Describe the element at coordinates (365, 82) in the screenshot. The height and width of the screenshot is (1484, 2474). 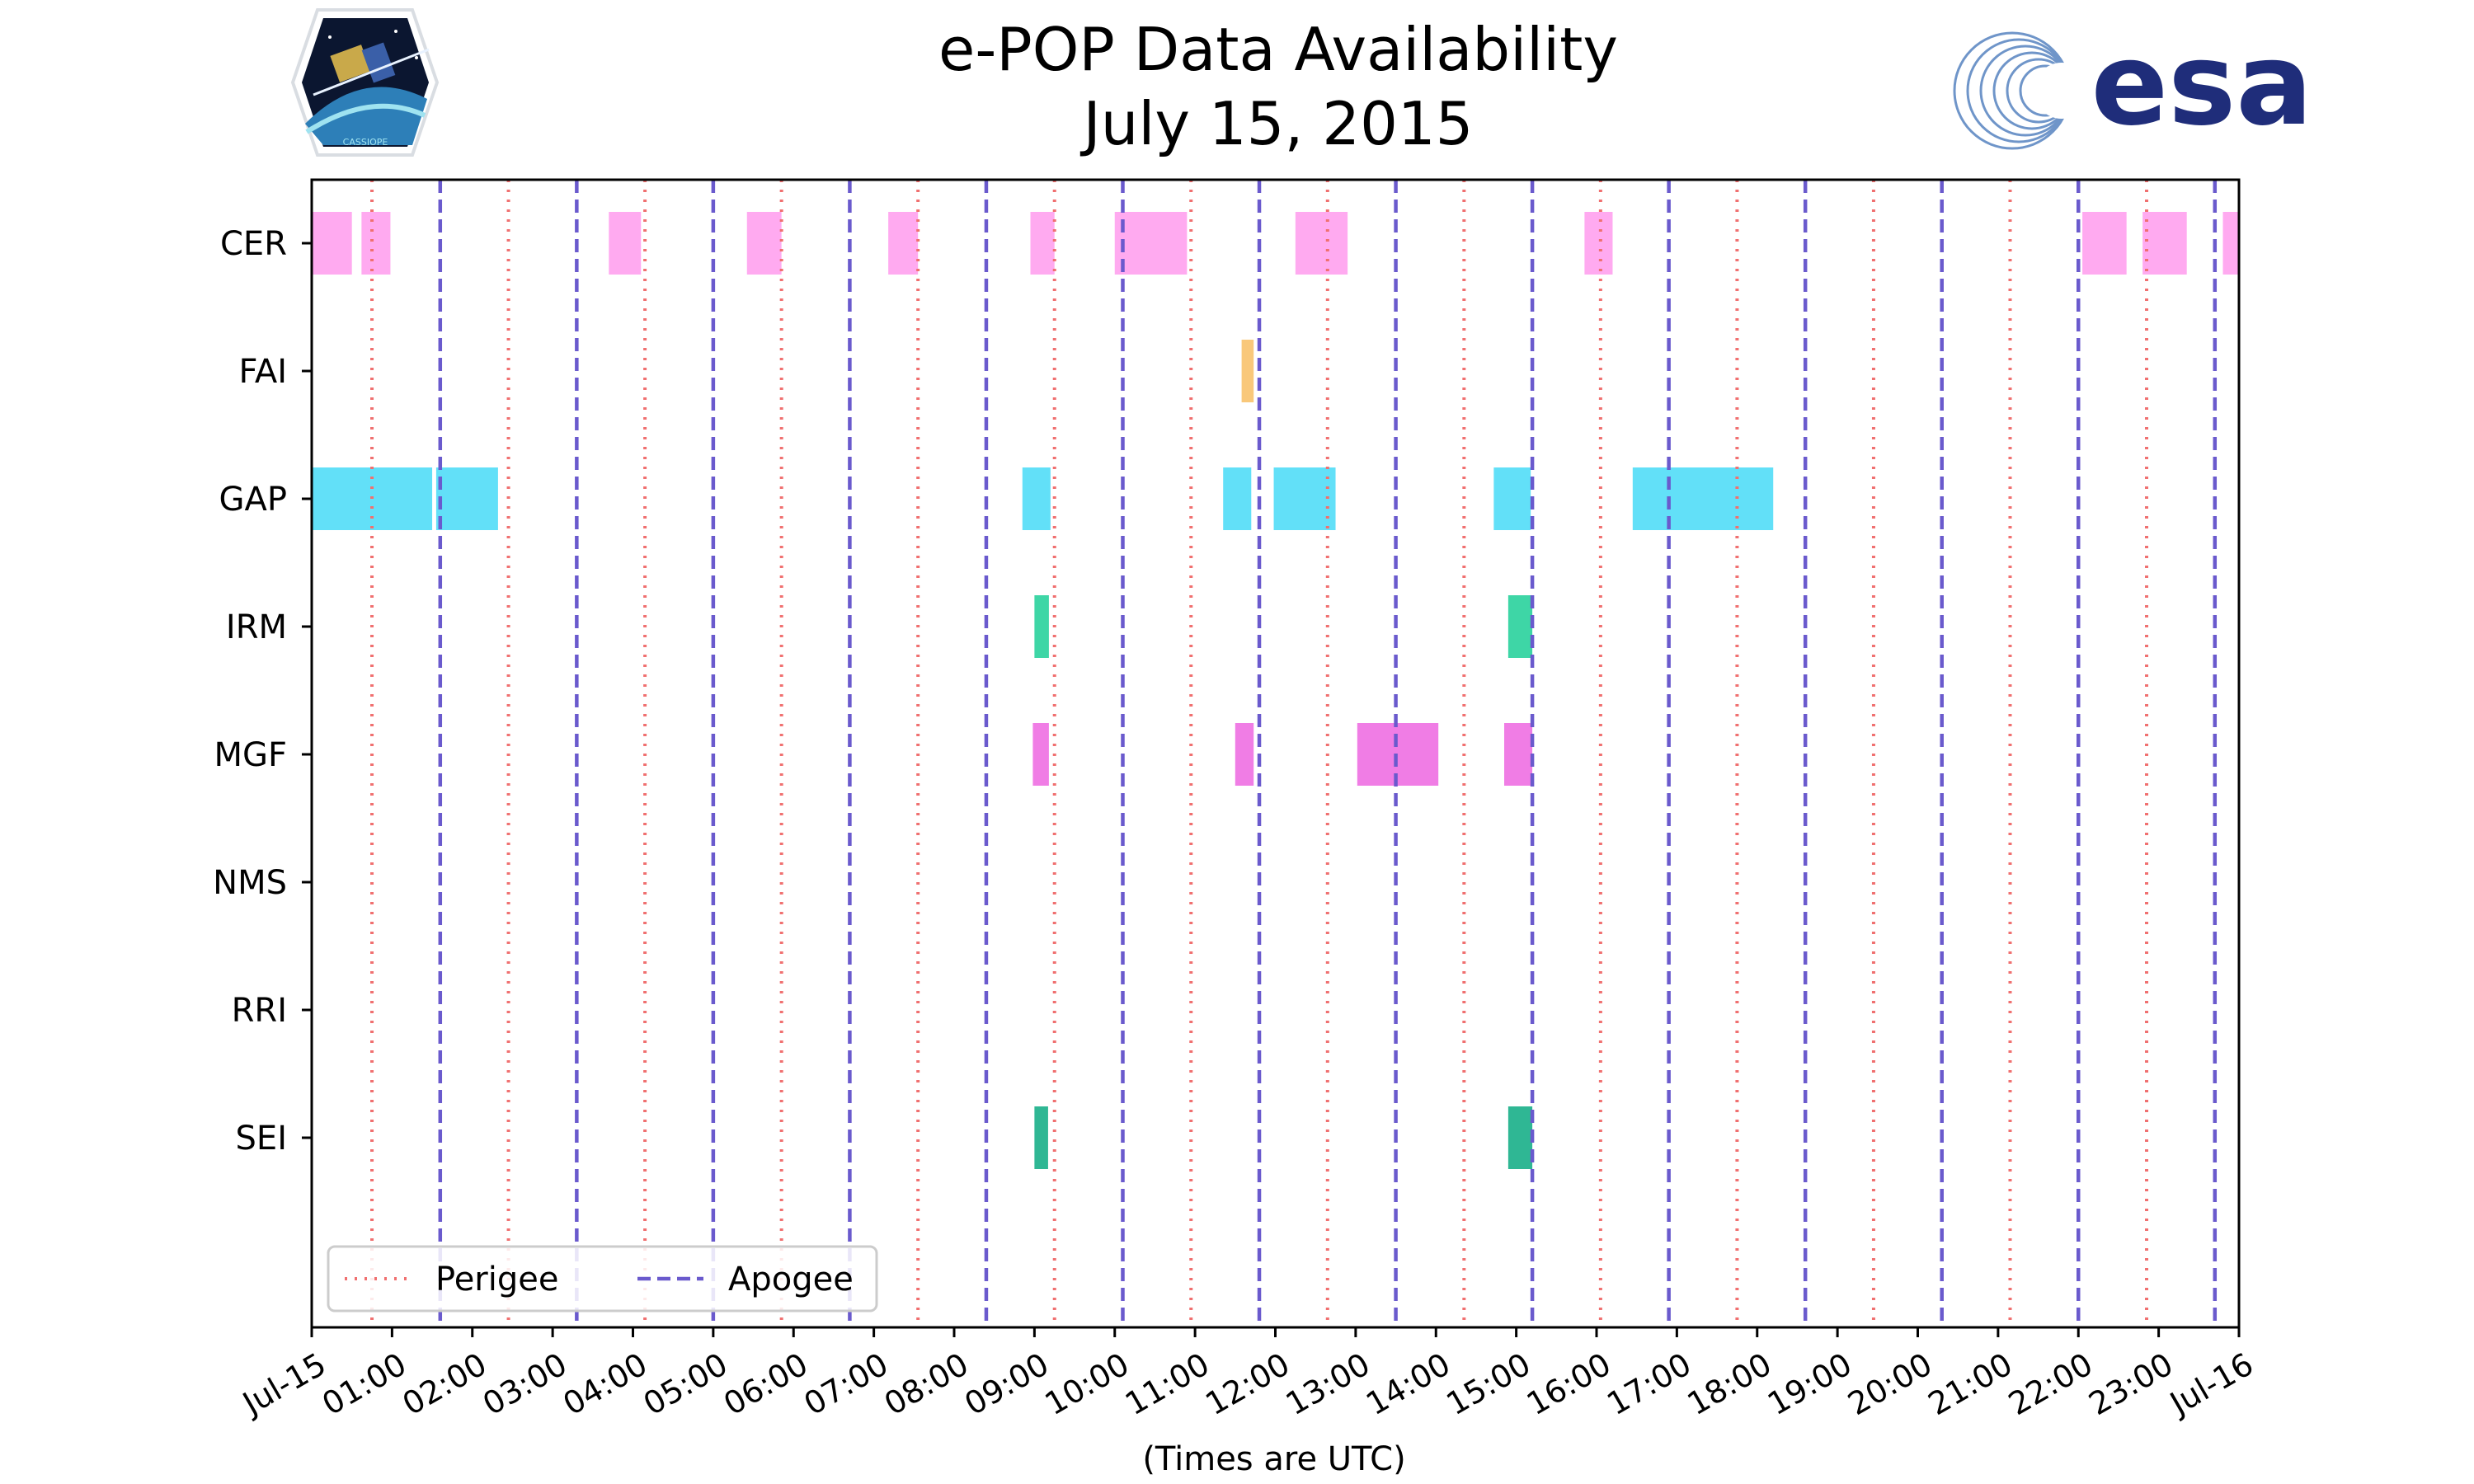
I see `cassiope-badge-icon: CASSIOPE` at that location.